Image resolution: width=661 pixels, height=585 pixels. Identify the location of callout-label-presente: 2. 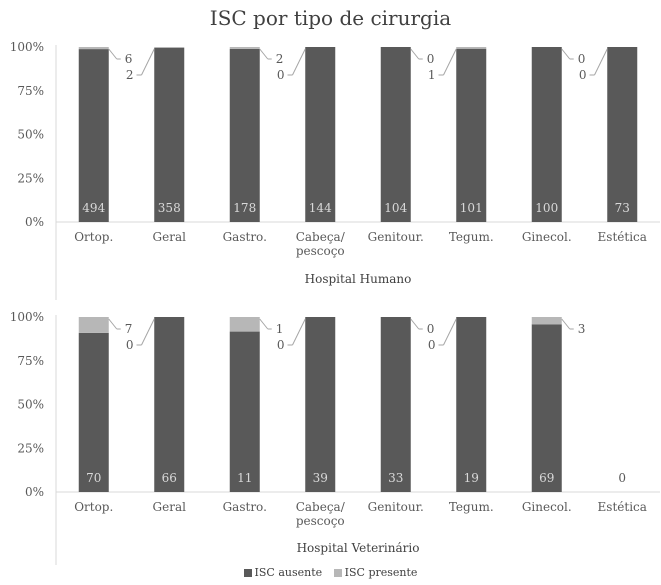
(280, 59).